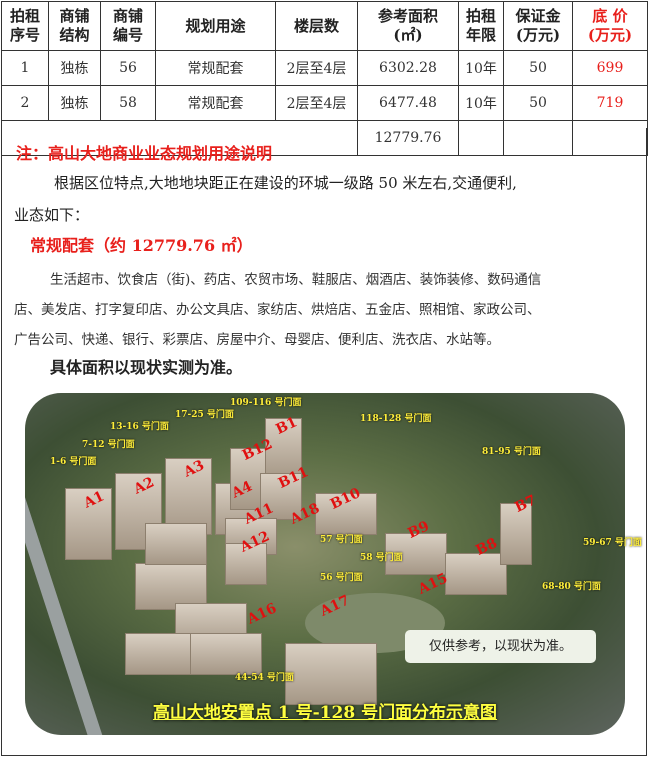 The width and height of the screenshot is (648, 757). What do you see at coordinates (127, 35) in the screenshot?
I see `header-line: 编号` at bounding box center [127, 35].